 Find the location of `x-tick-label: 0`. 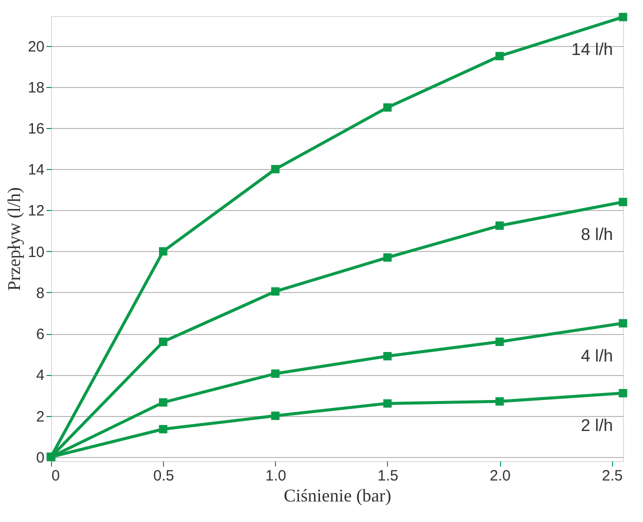

x-tick-label: 0 is located at coordinates (56, 476).